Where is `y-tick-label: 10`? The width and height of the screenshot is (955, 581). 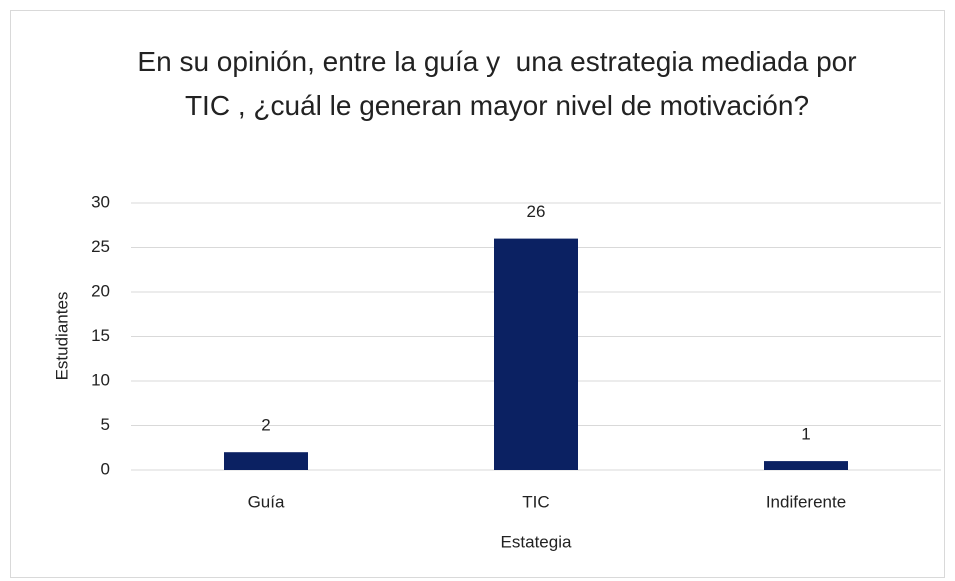 y-tick-label: 10 is located at coordinates (100, 379).